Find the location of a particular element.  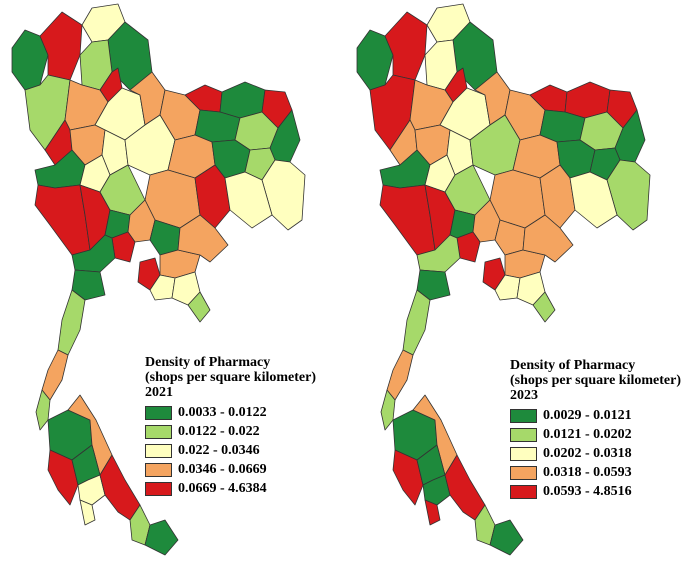

legend-label: 0.0029 - 0.0121 is located at coordinates (587, 415).